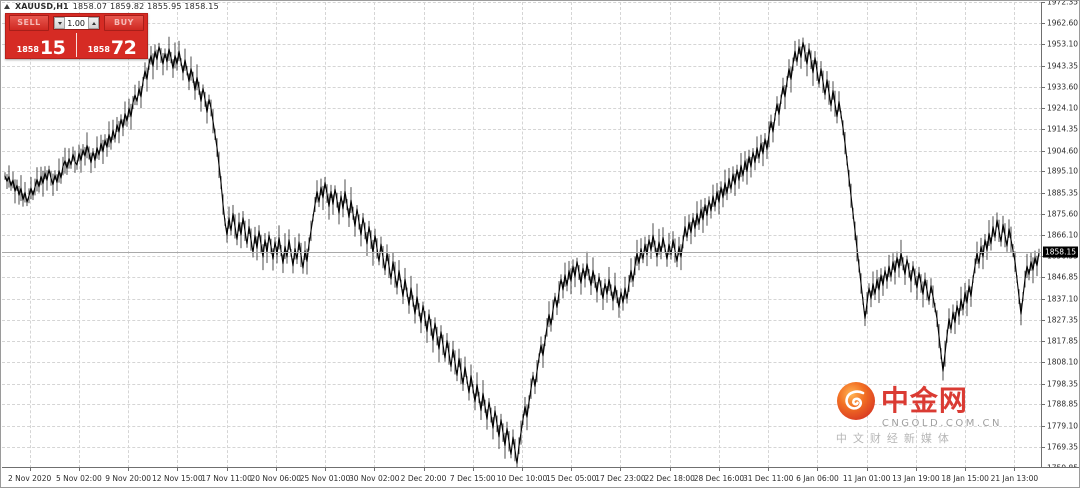  I want to click on price-axis-label: 1914.35, so click(1063, 129).